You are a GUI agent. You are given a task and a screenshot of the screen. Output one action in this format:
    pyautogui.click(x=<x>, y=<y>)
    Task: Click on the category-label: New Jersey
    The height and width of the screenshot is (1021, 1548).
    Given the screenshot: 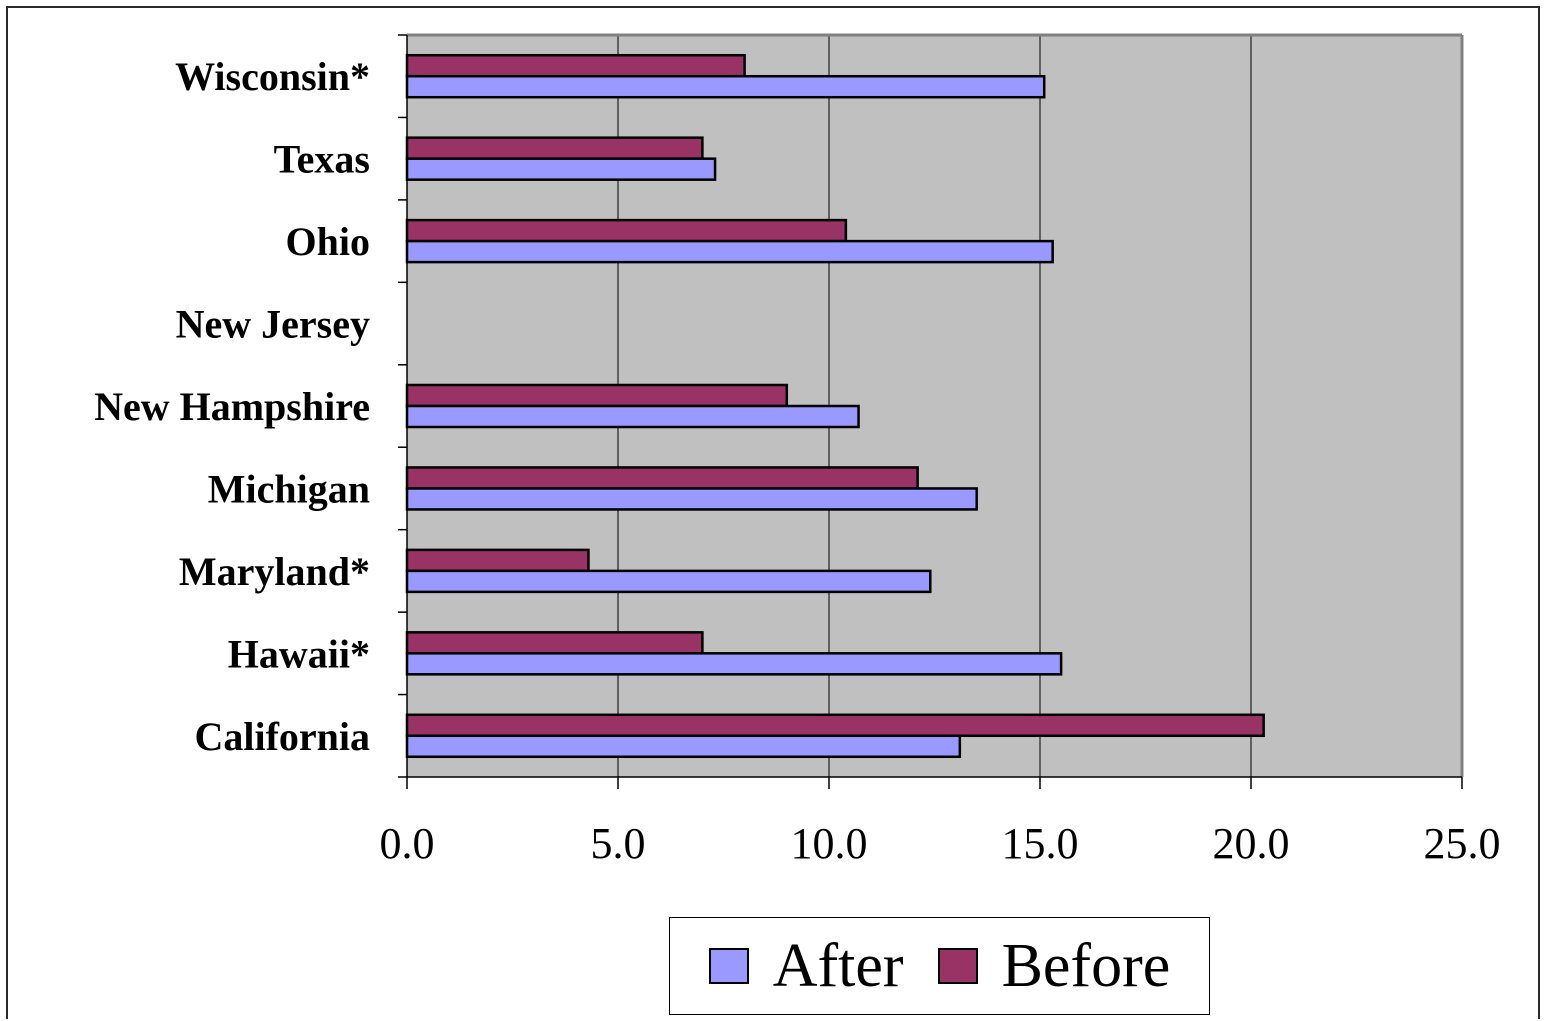 What is the action you would take?
    pyautogui.click(x=273, y=324)
    